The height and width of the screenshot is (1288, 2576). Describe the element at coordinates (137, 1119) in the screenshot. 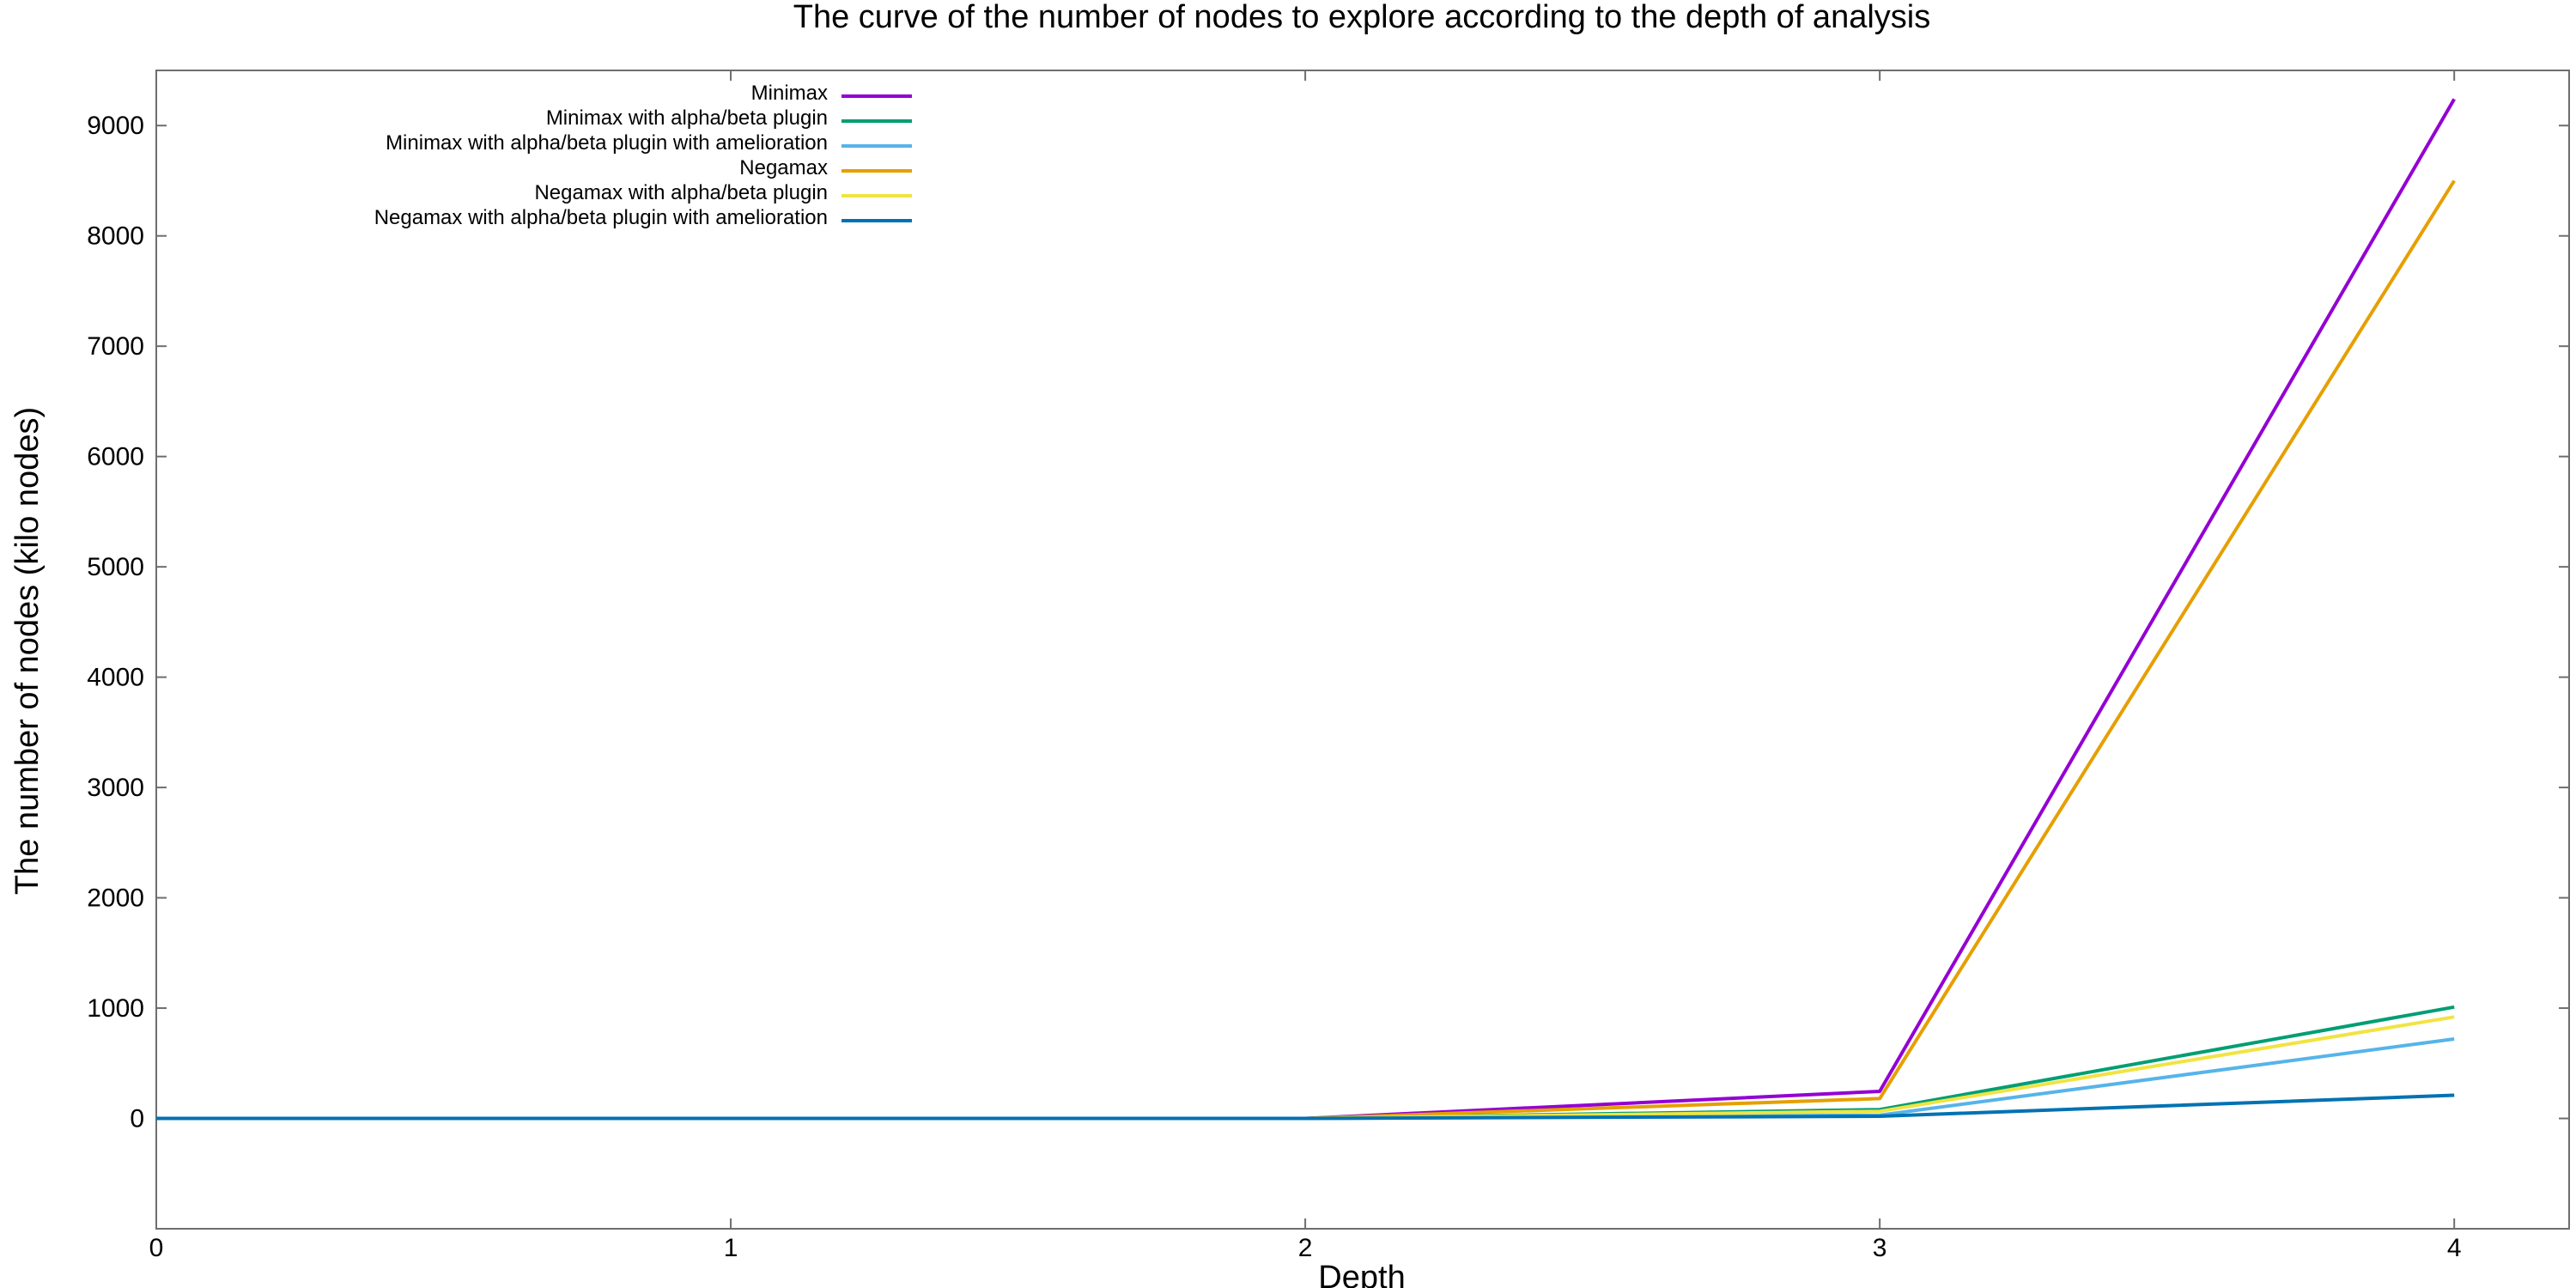

I see `y-tick-label-0: 0` at that location.